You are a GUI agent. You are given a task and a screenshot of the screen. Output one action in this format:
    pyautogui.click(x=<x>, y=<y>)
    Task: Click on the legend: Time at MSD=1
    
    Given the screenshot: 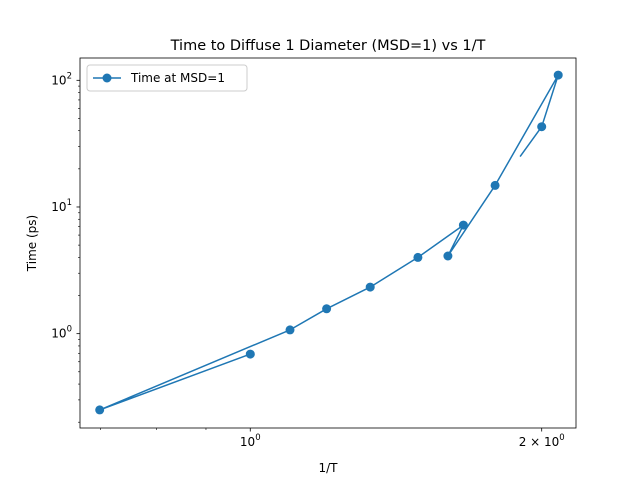 What is the action you would take?
    pyautogui.click(x=167, y=78)
    